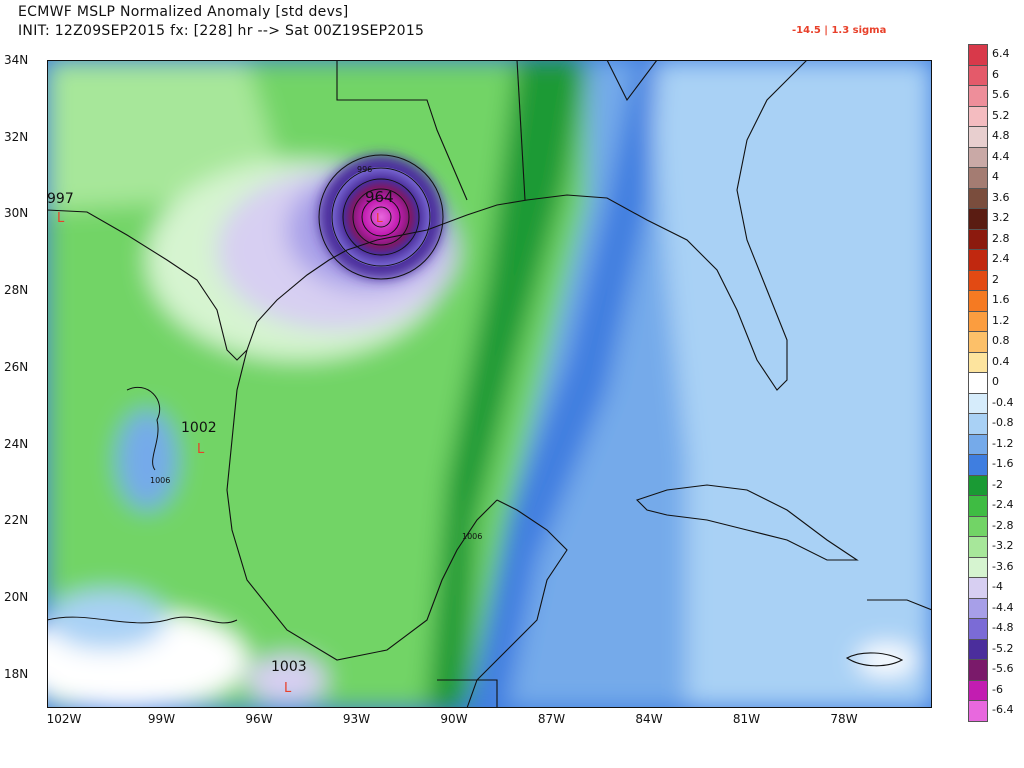 The height and width of the screenshot is (768, 1024). Describe the element at coordinates (288, 688) in the screenshot. I see `low-marker-south: L` at that location.